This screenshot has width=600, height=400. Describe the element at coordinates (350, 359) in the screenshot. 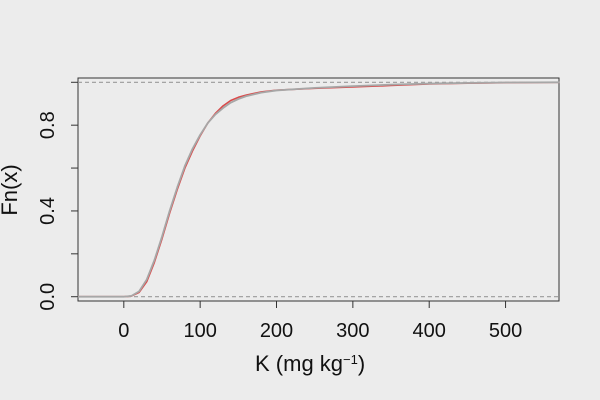

I see `x-axis-label-superscript: −1` at that location.